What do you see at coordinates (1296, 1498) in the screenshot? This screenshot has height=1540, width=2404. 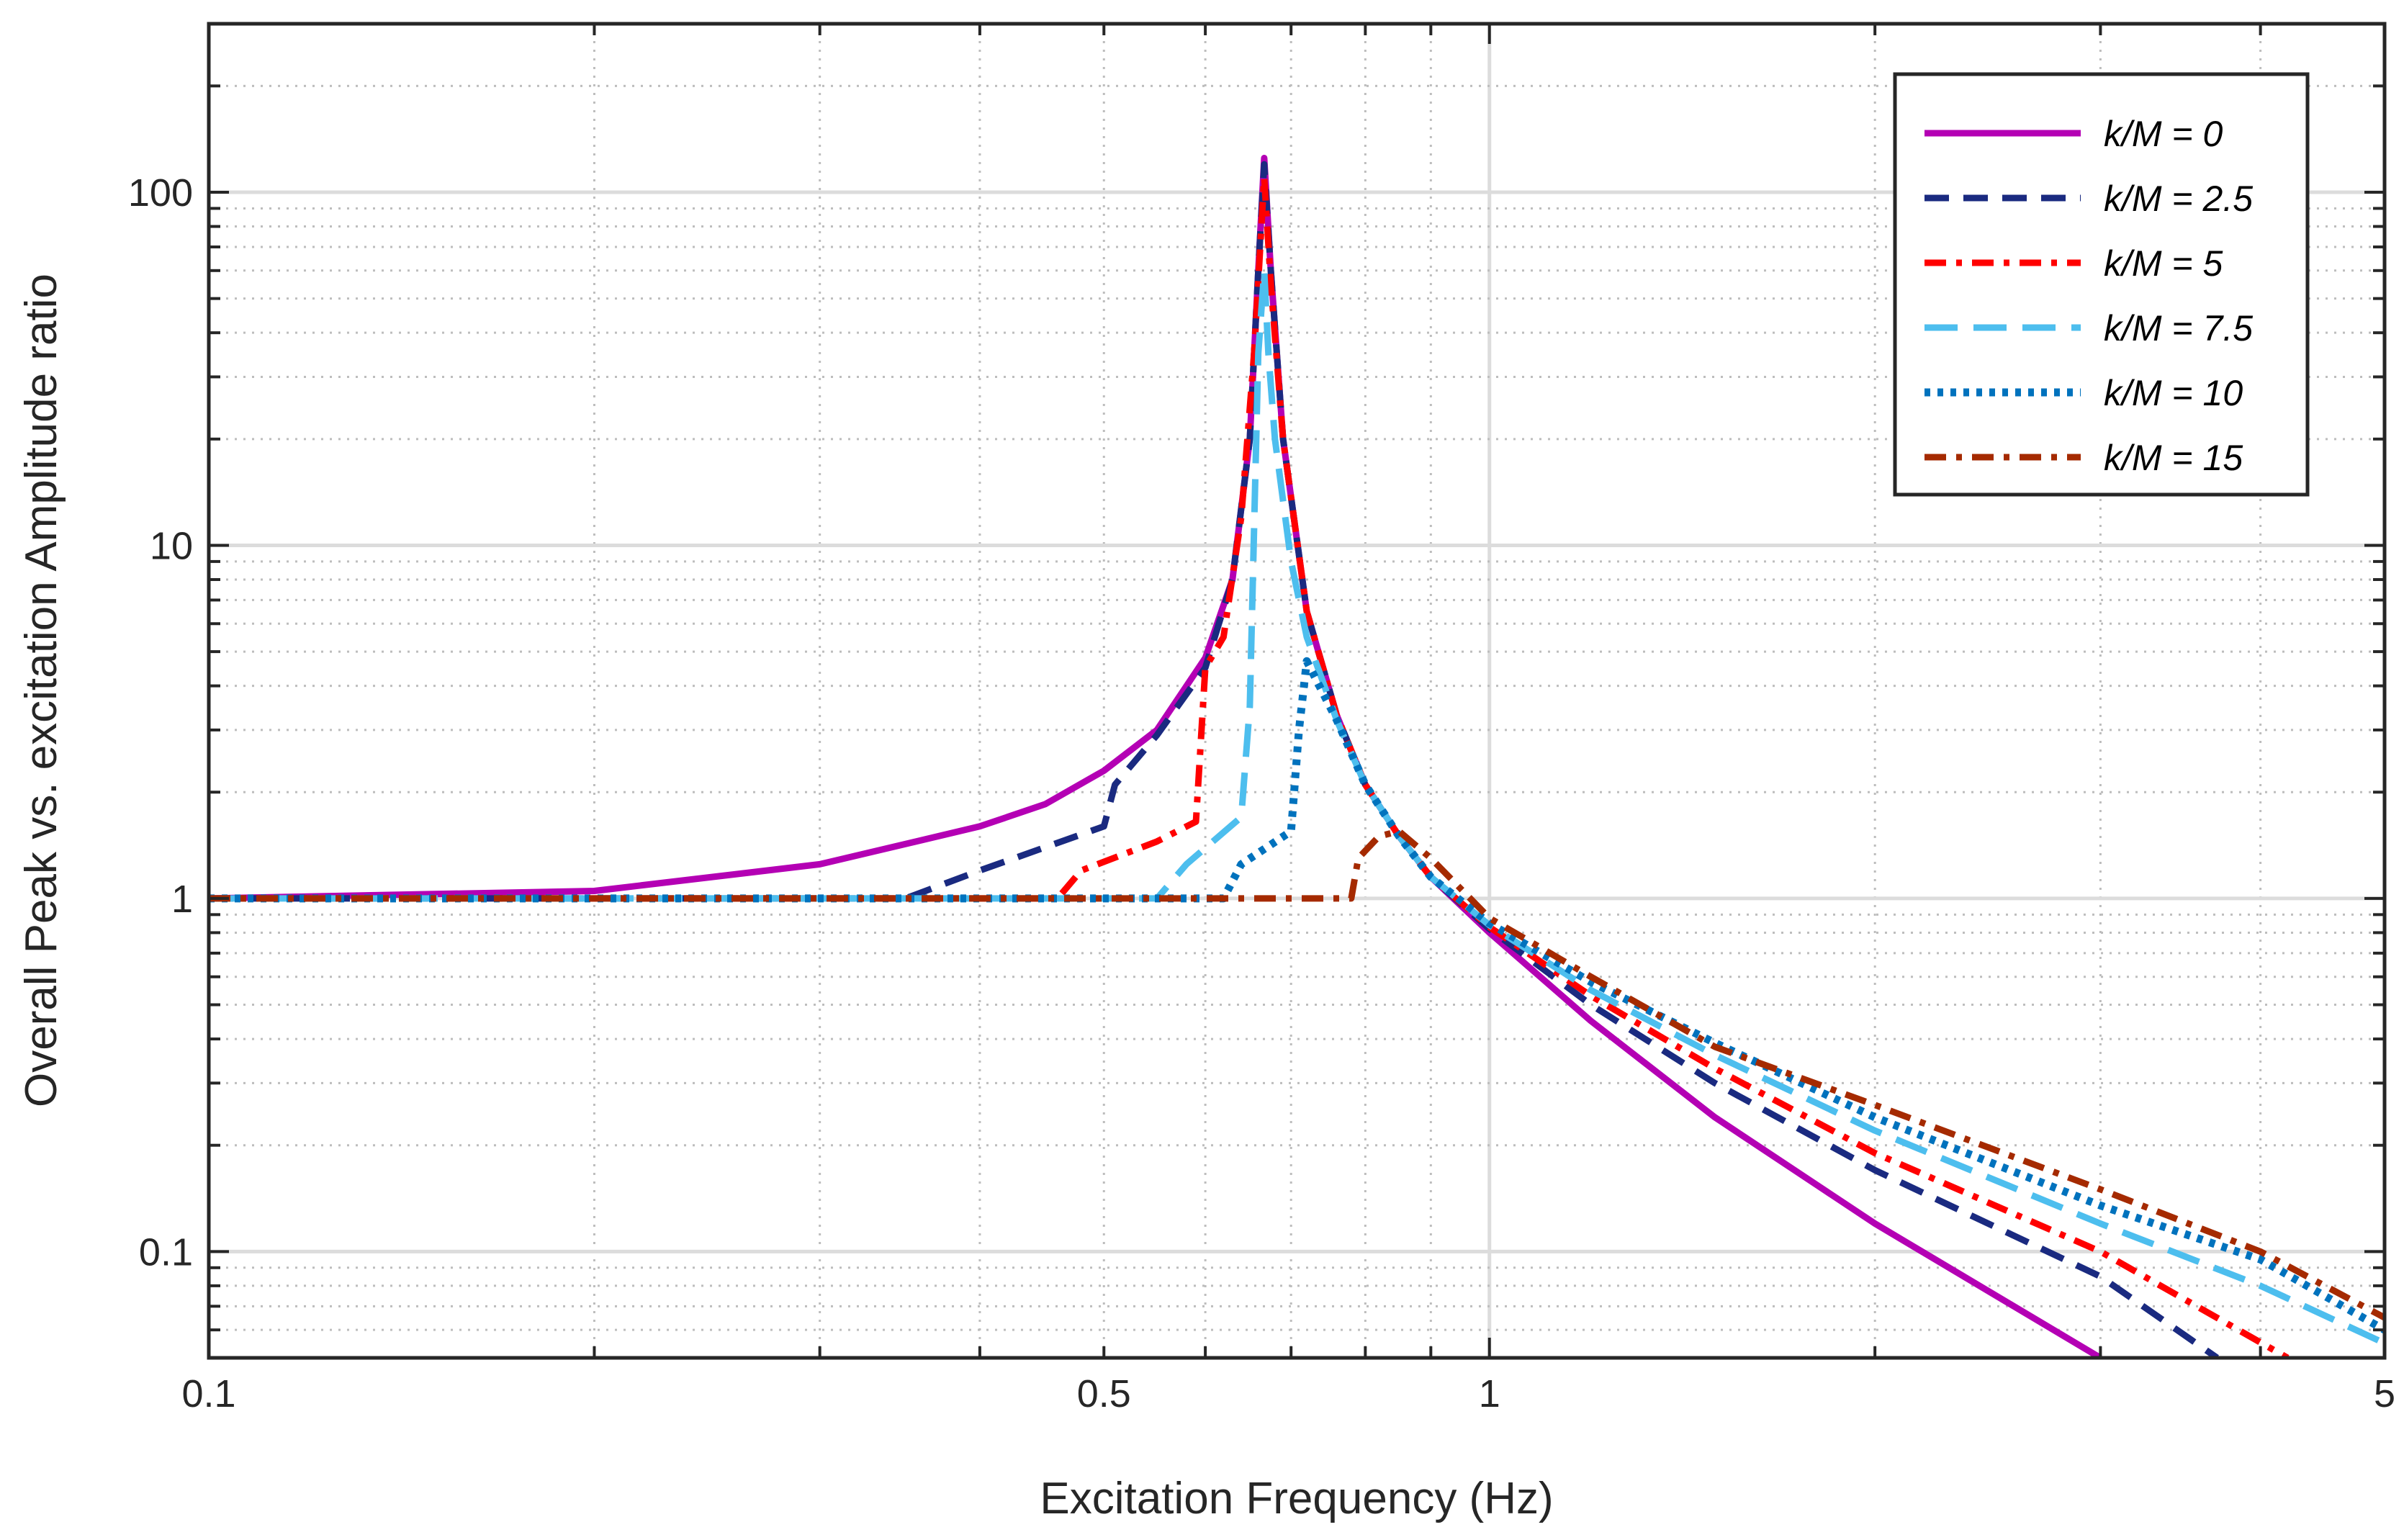 I see `x-axis-title: Excitation Frequency (Hz)` at bounding box center [1296, 1498].